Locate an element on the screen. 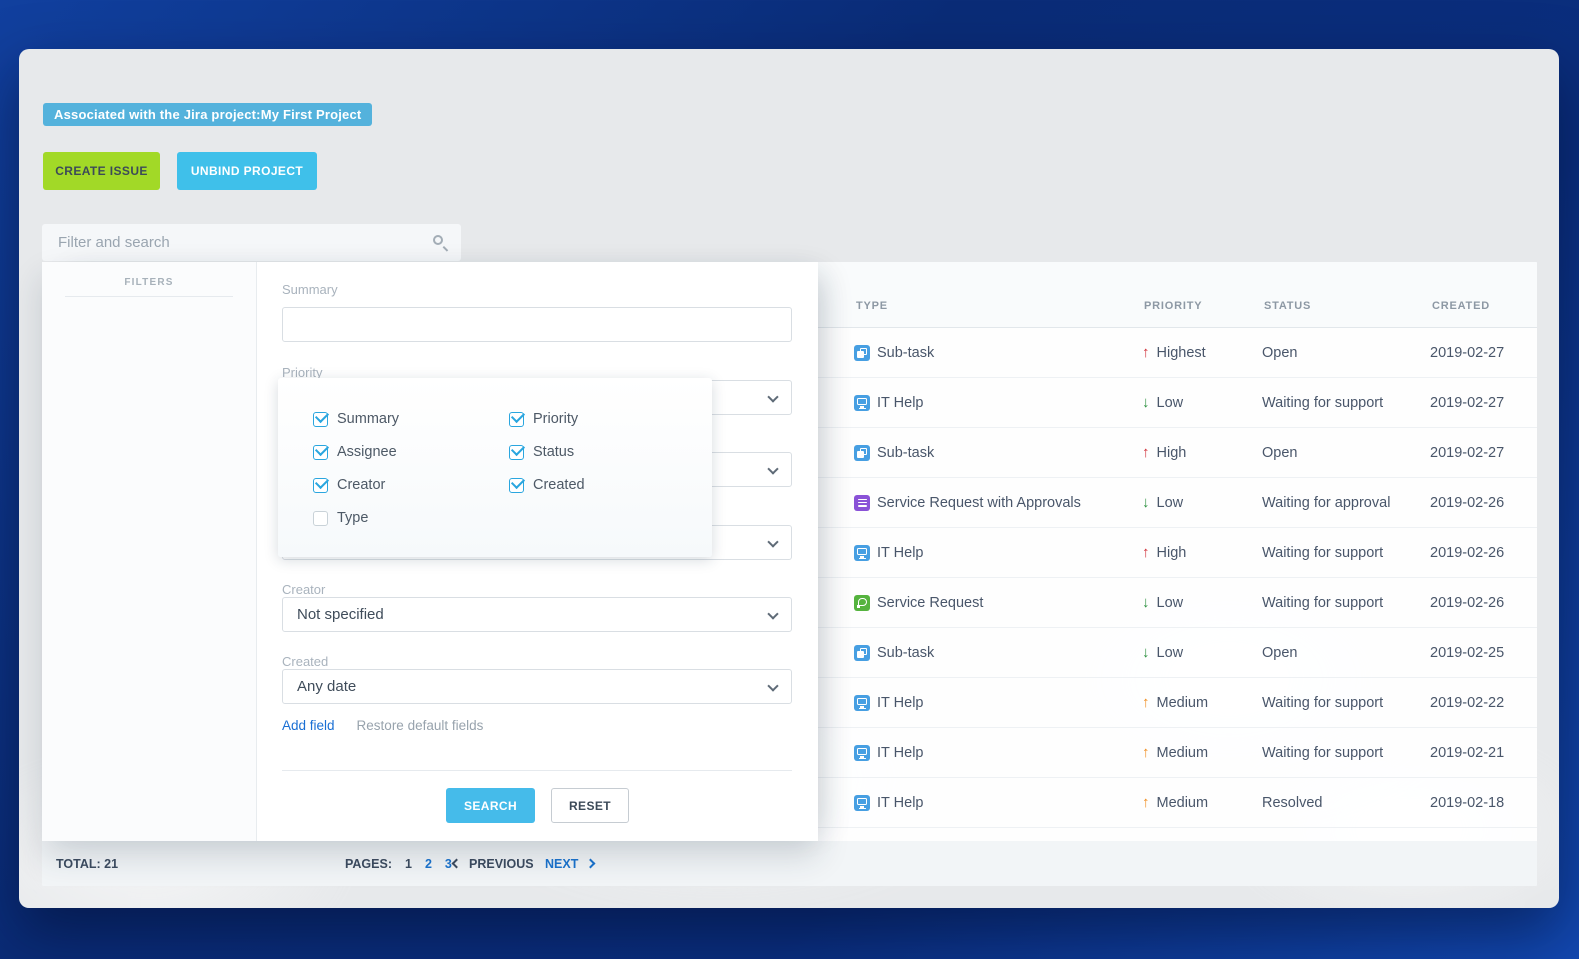 The height and width of the screenshot is (959, 1579). created-select: Any date is located at coordinates (537, 686).